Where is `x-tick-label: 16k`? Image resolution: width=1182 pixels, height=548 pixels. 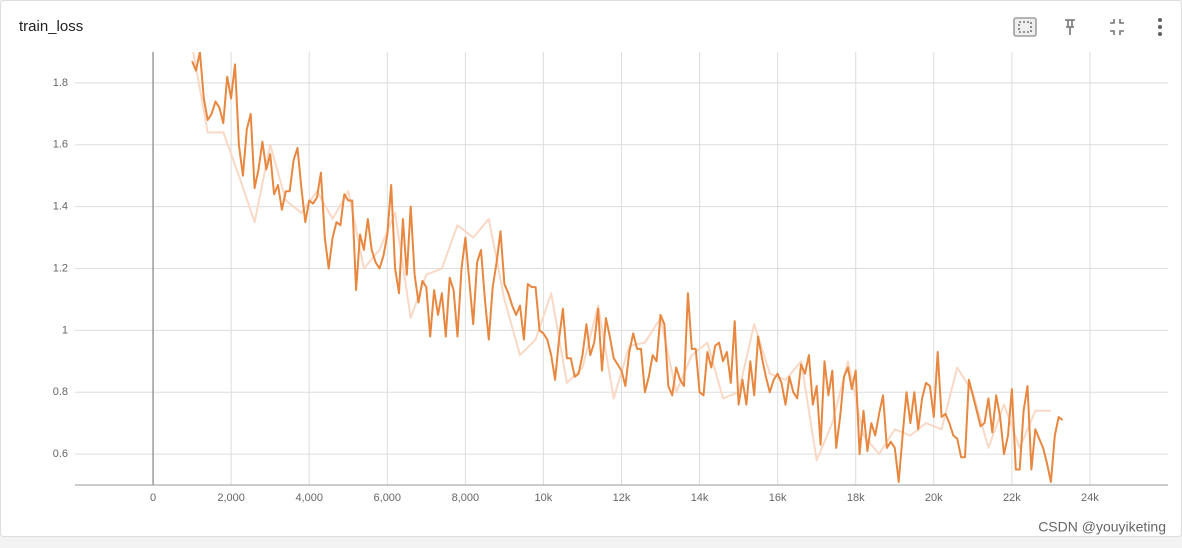 x-tick-label: 16k is located at coordinates (778, 498).